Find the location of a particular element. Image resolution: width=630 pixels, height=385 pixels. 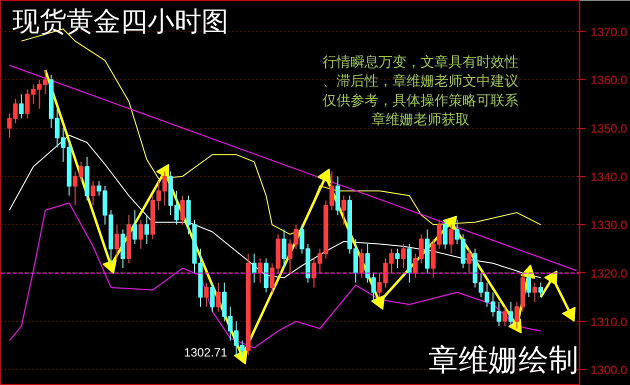

y-tick-label: 1310.0 is located at coordinates (609, 321).